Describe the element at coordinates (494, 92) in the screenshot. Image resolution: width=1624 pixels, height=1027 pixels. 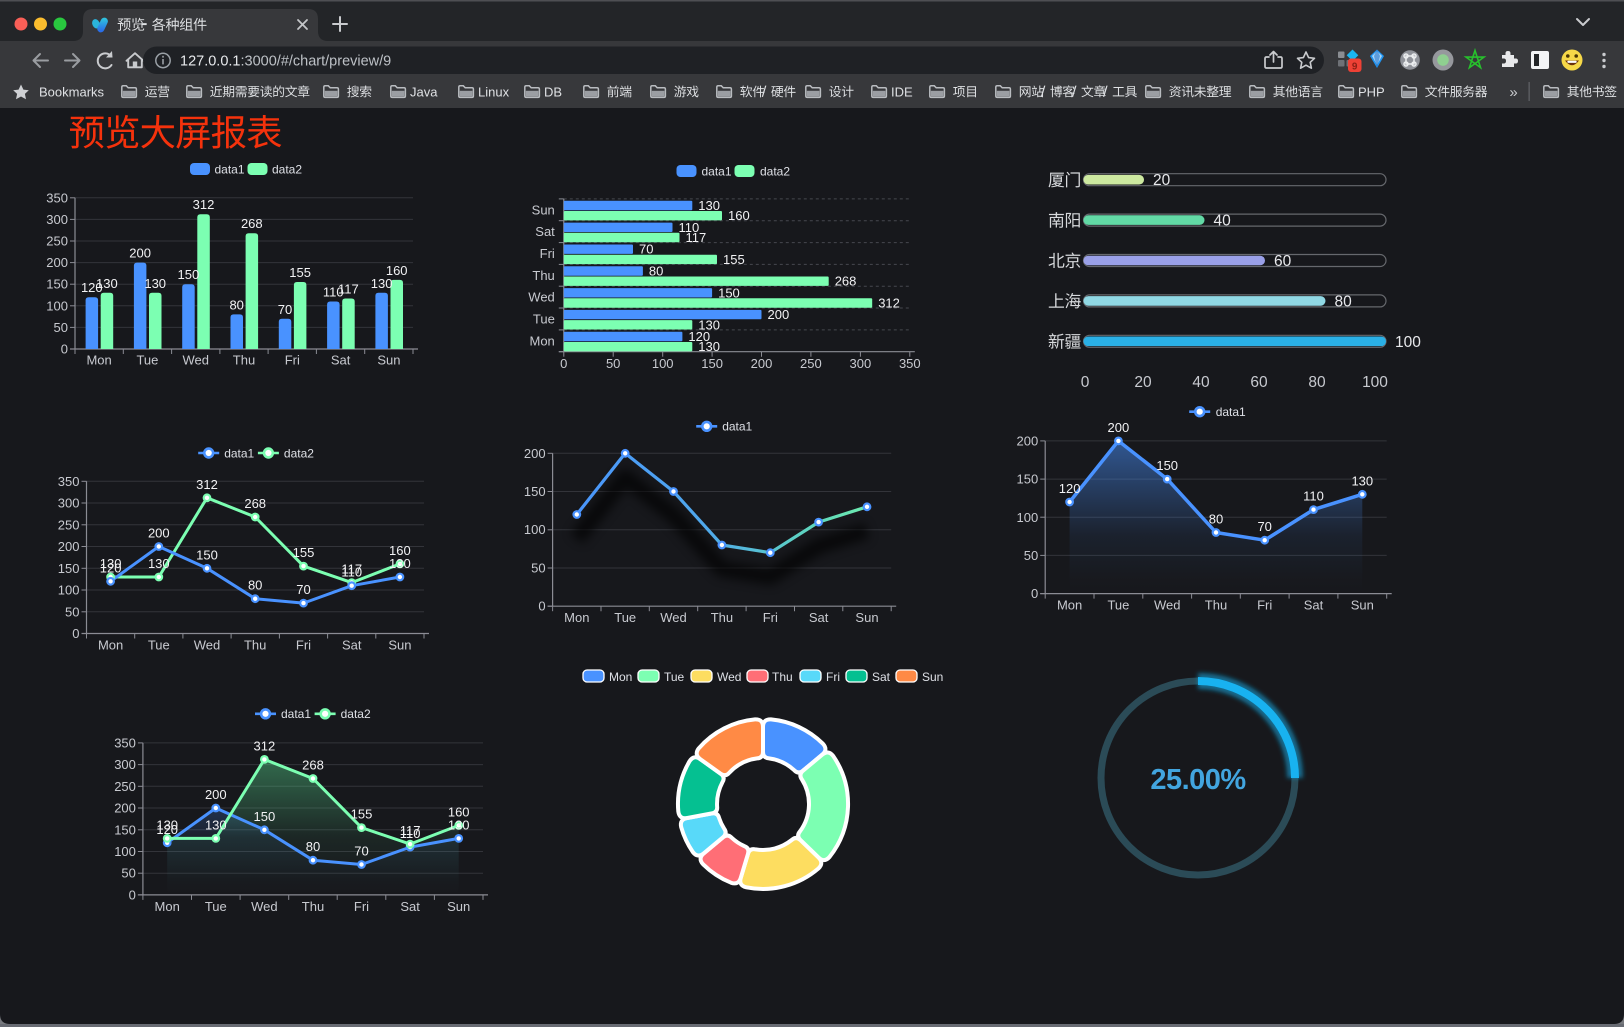
I see `svg-text: Linux` at that location.